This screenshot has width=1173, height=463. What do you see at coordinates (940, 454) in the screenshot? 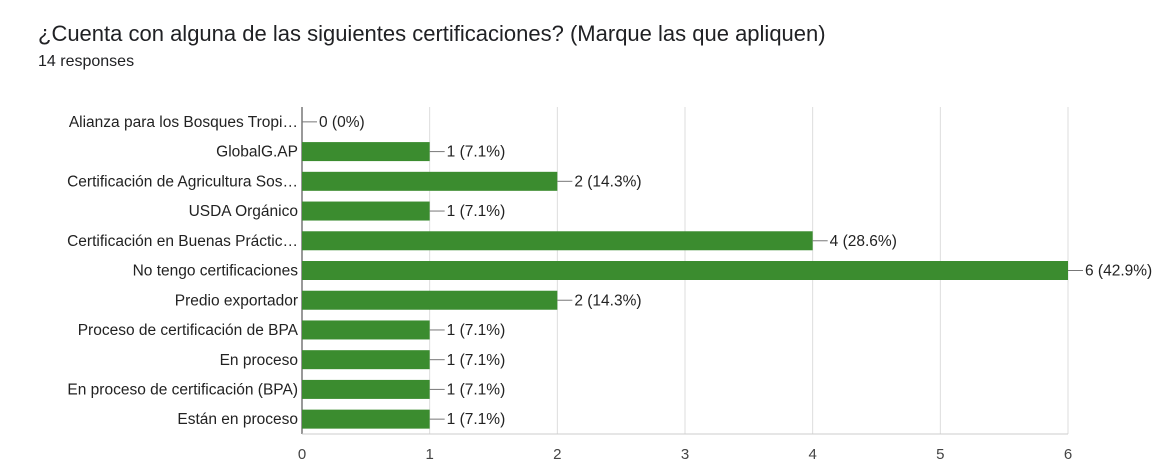
I see `x-tick-label: 5` at bounding box center [940, 454].